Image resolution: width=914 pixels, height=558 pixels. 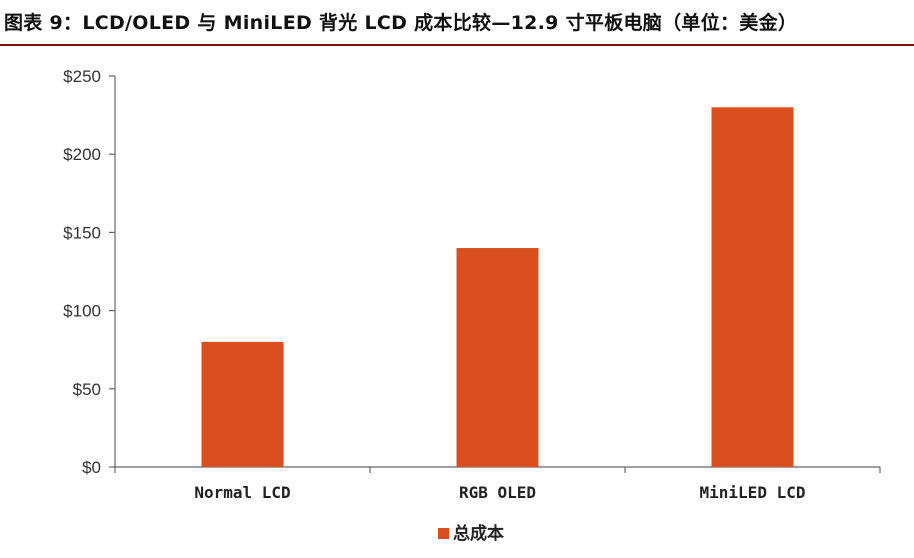 I want to click on x-category-label: RGB OLED, so click(x=497, y=492).